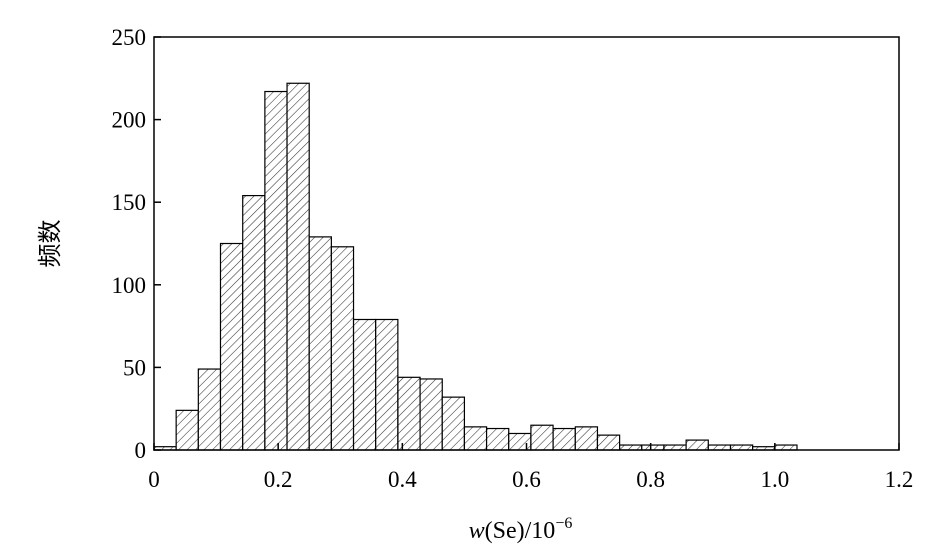 This screenshot has height=560, width=946. I want to click on x-axis-title-main: (Se)/10, so click(520, 531).